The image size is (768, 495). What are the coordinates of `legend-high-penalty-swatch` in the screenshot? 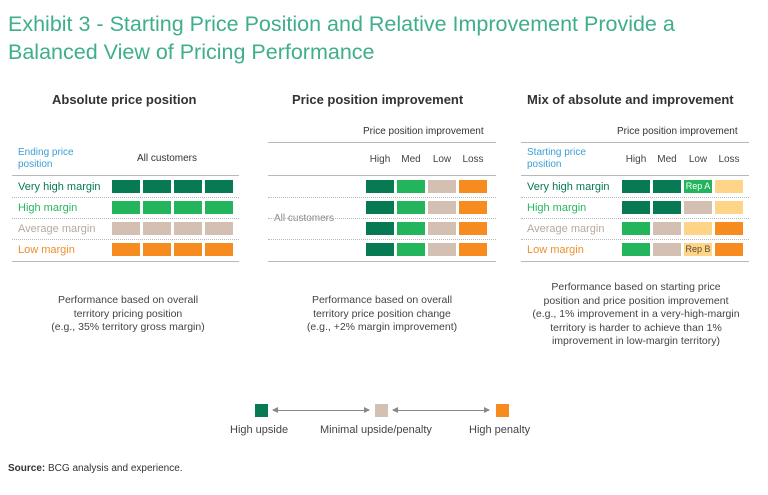 It's located at (502, 410).